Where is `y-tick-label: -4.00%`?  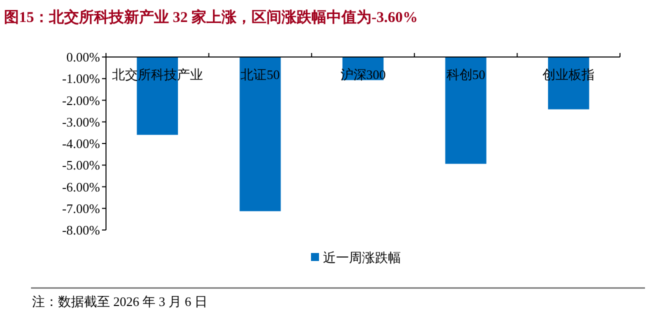 y-tick-label: -4.00% is located at coordinates (81, 143).